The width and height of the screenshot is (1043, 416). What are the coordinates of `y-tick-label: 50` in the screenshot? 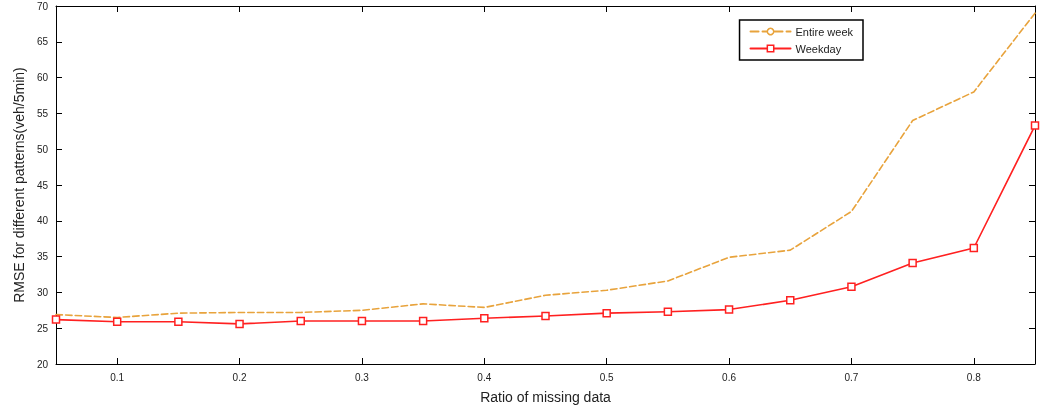 It's located at (42, 149).